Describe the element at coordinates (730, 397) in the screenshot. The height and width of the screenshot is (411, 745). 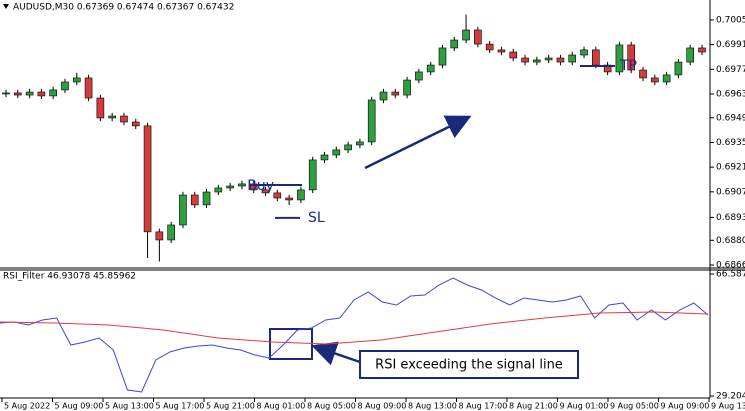
I see `y-tick-label: 29.20445` at that location.